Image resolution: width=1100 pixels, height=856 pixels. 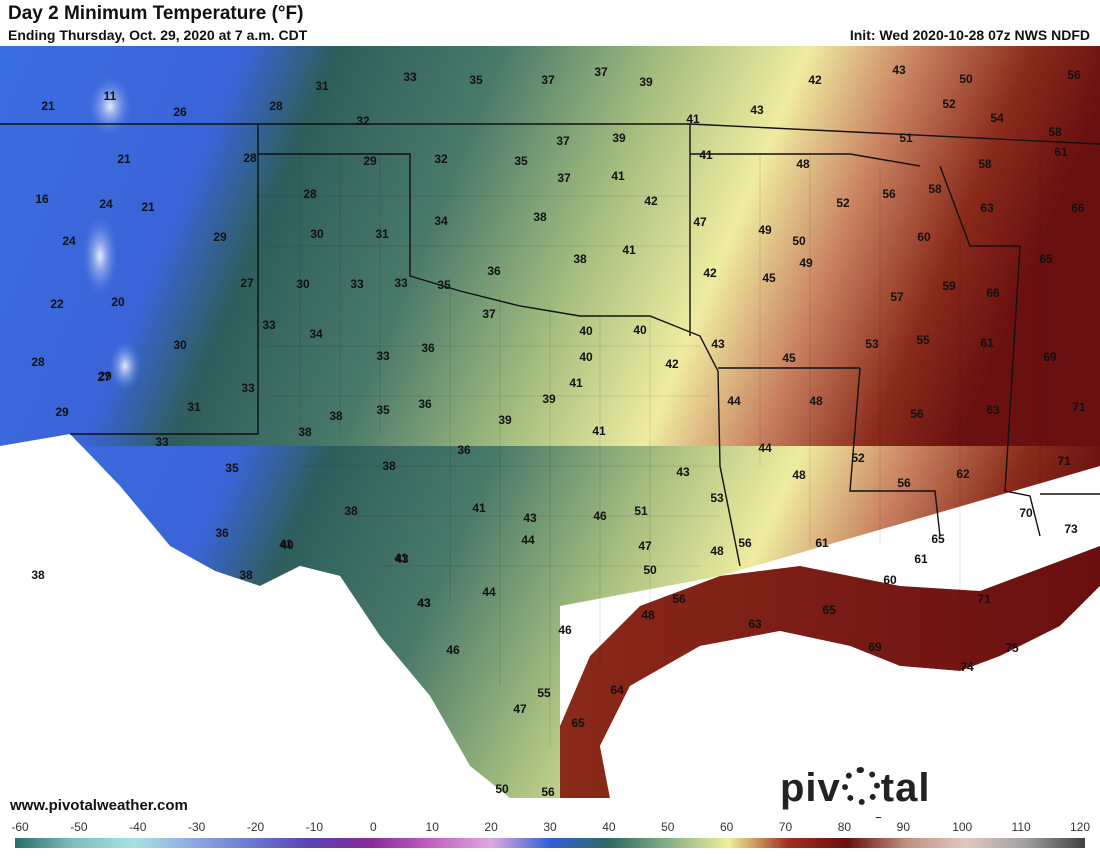 I want to click on temperature-value: 11, so click(x=110, y=96).